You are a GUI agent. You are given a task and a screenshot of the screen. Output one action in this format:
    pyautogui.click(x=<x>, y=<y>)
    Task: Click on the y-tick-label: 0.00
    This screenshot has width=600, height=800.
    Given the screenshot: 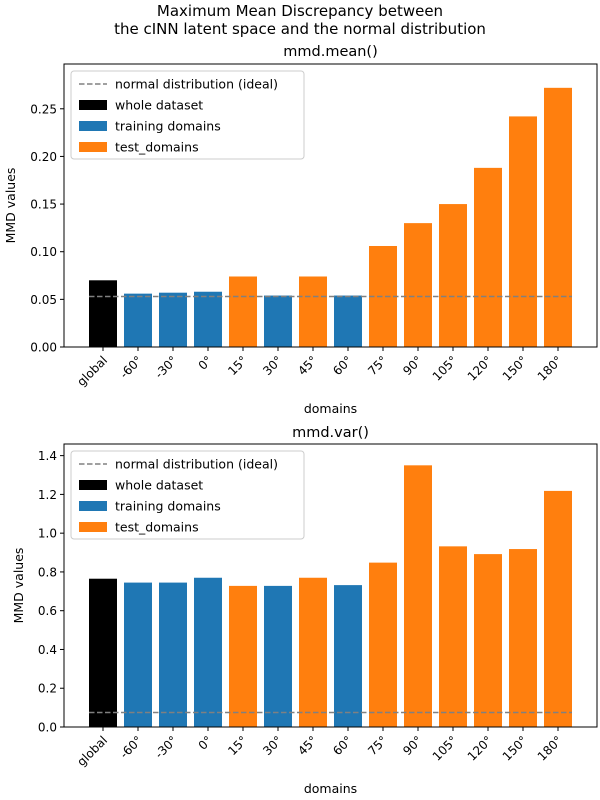 What is the action you would take?
    pyautogui.click(x=43, y=348)
    